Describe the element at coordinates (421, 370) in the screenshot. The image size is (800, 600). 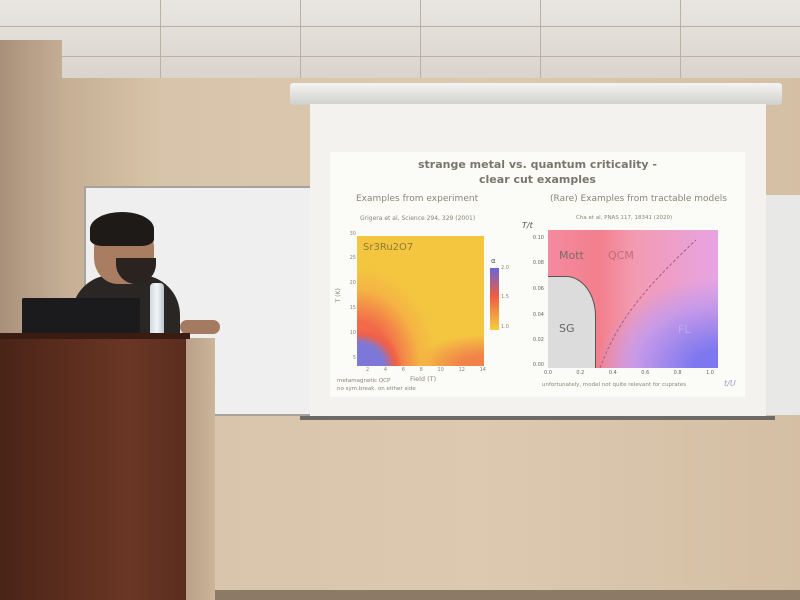
I see `tick: 8` at that location.